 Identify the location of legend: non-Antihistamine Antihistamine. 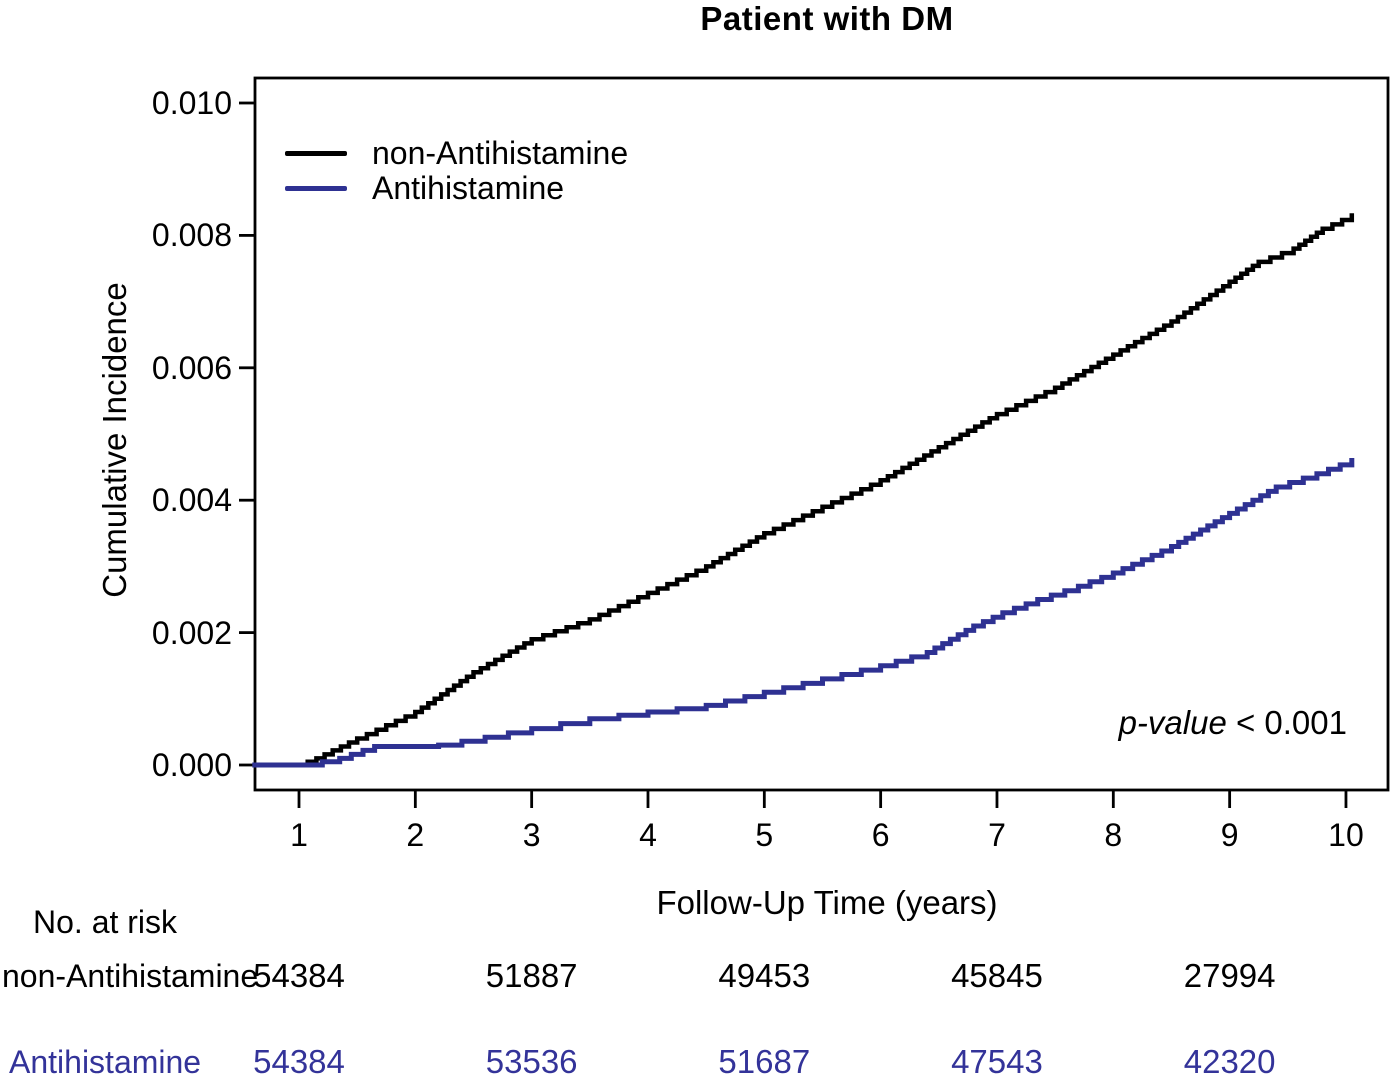
(457, 170).